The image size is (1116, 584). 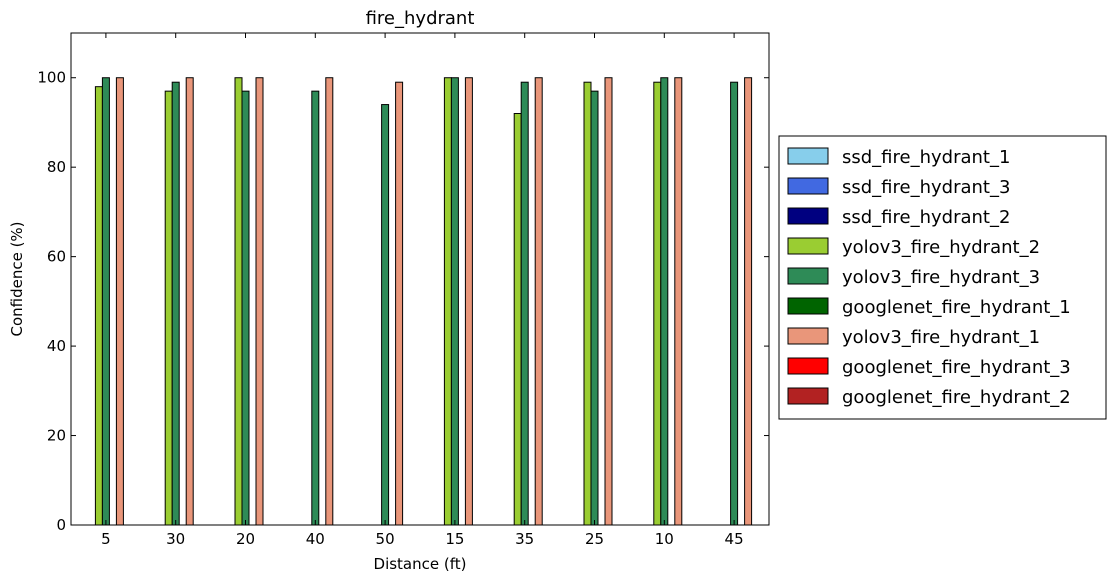 What do you see at coordinates (56, 257) in the screenshot?
I see `y-tick-label: 60` at bounding box center [56, 257].